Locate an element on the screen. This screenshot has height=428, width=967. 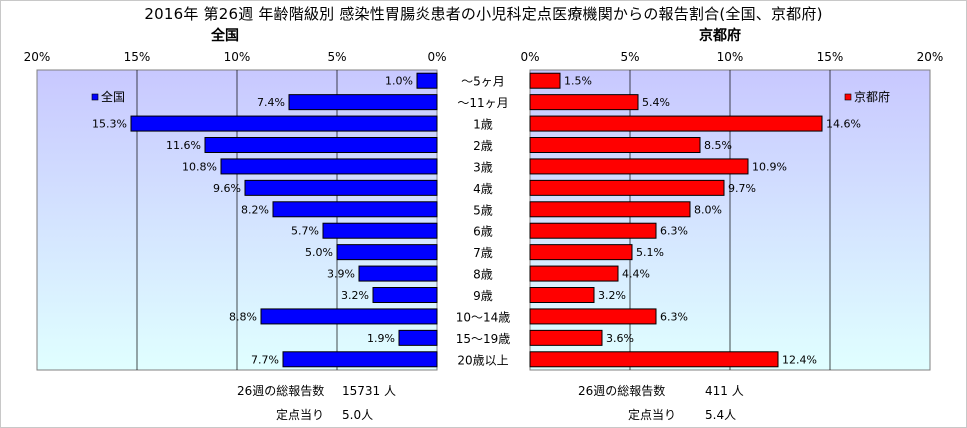
category-label: 5歳 is located at coordinates (483, 210).